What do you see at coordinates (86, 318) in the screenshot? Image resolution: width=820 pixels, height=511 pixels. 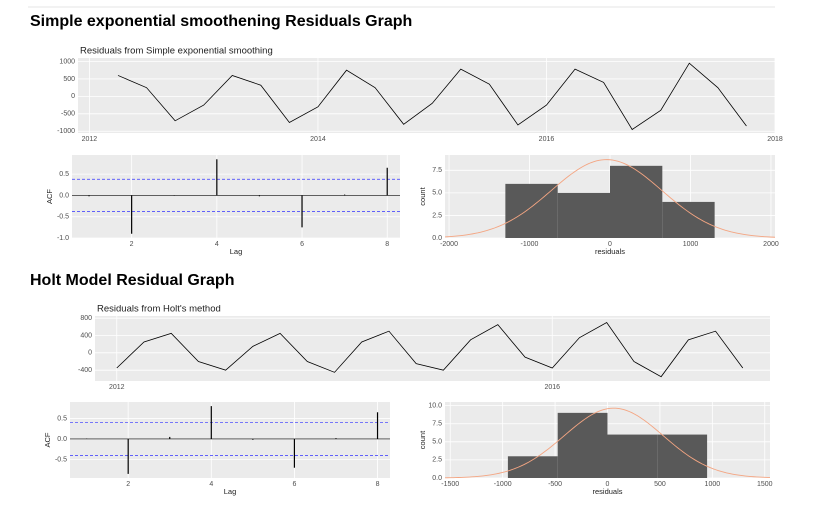 I see `y-tick-label: 800` at bounding box center [86, 318].